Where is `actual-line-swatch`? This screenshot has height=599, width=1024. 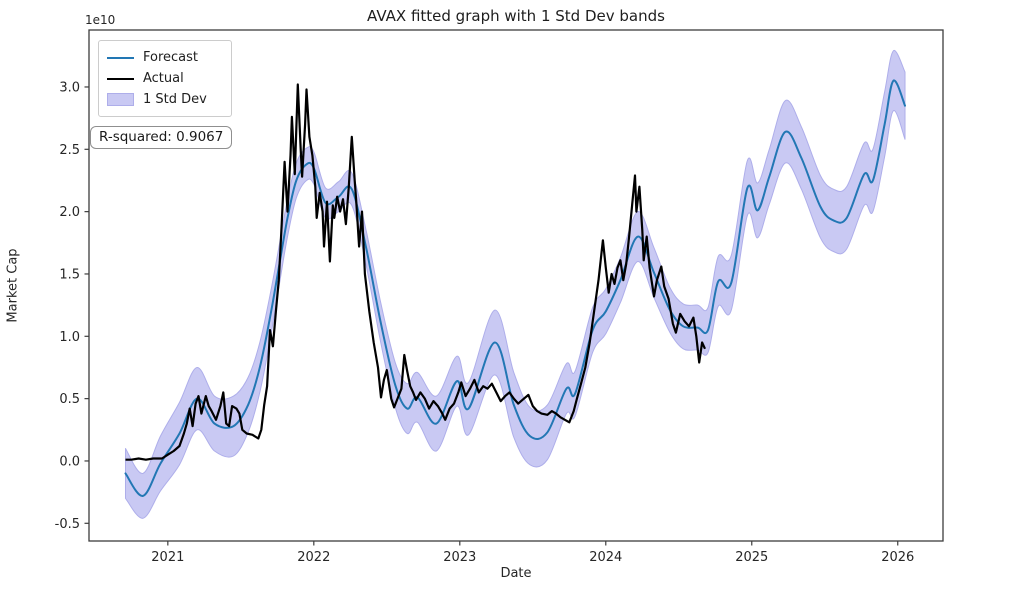 actual-line-swatch is located at coordinates (120, 78).